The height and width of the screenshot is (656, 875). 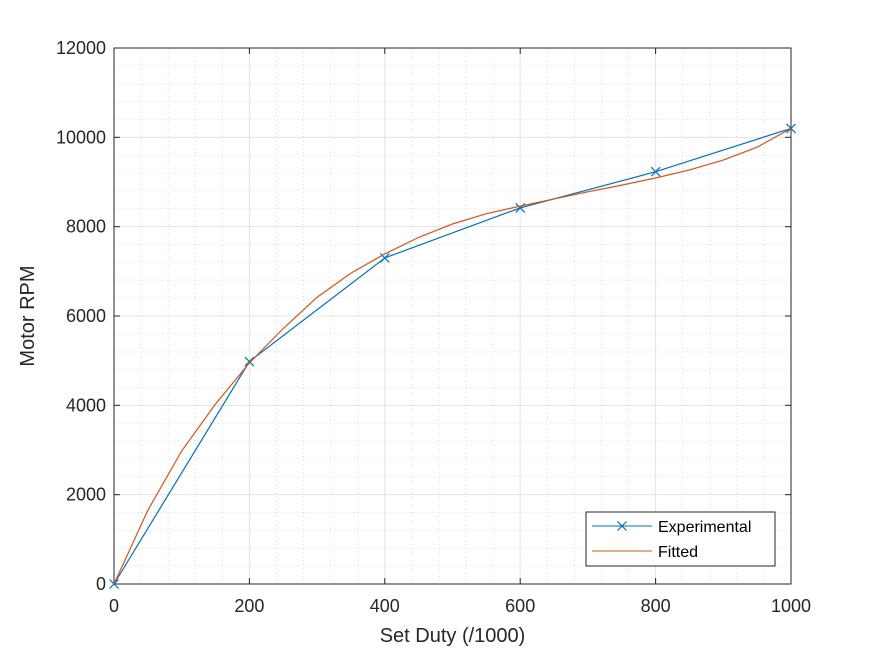 I want to click on legend-label-fitted: Fitted, so click(x=678, y=552).